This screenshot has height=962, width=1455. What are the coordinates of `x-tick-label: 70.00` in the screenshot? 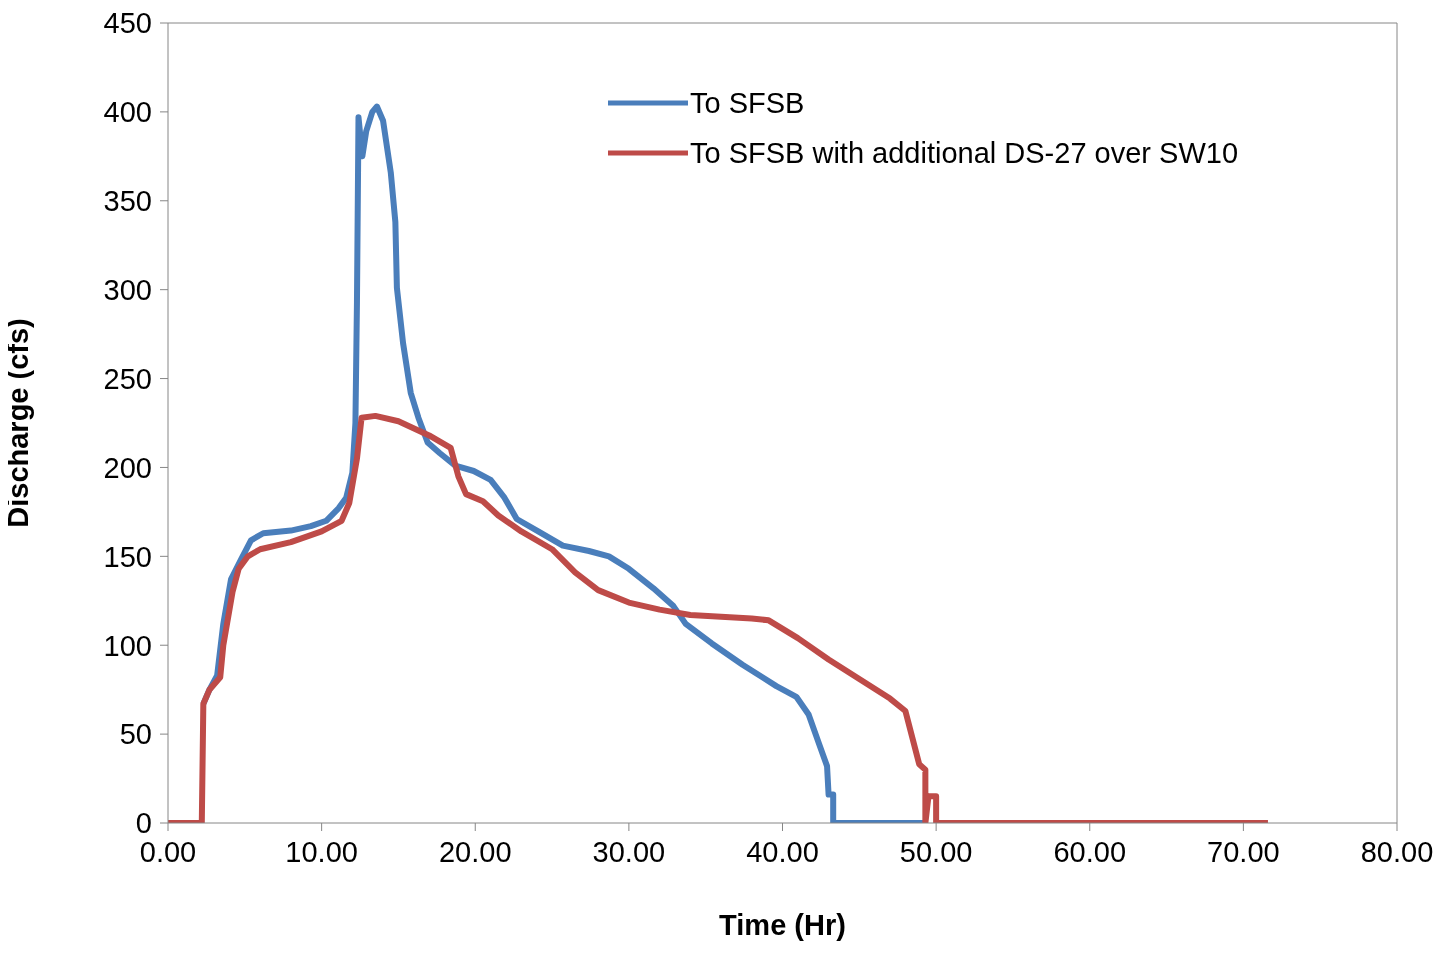 It's located at (1243, 851).